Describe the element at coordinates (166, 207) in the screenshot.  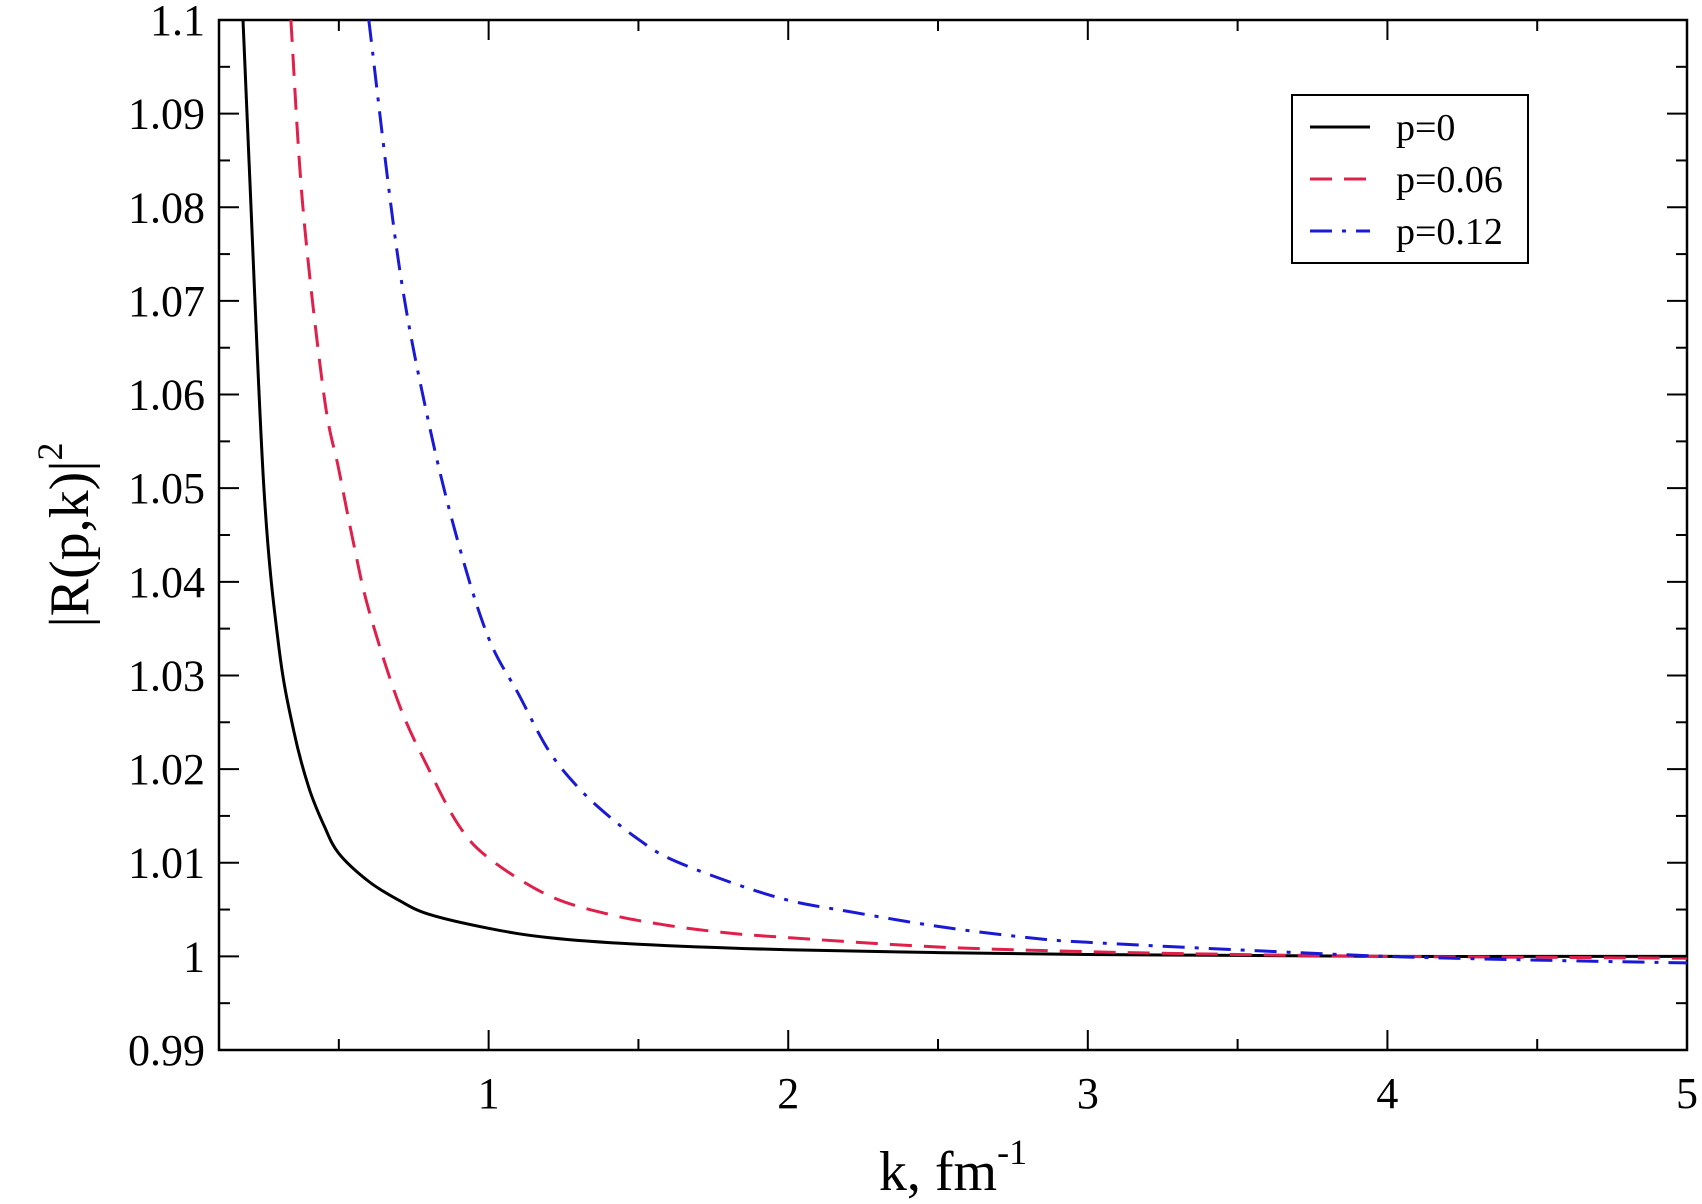
I see `y-tick-label: 1.08` at that location.